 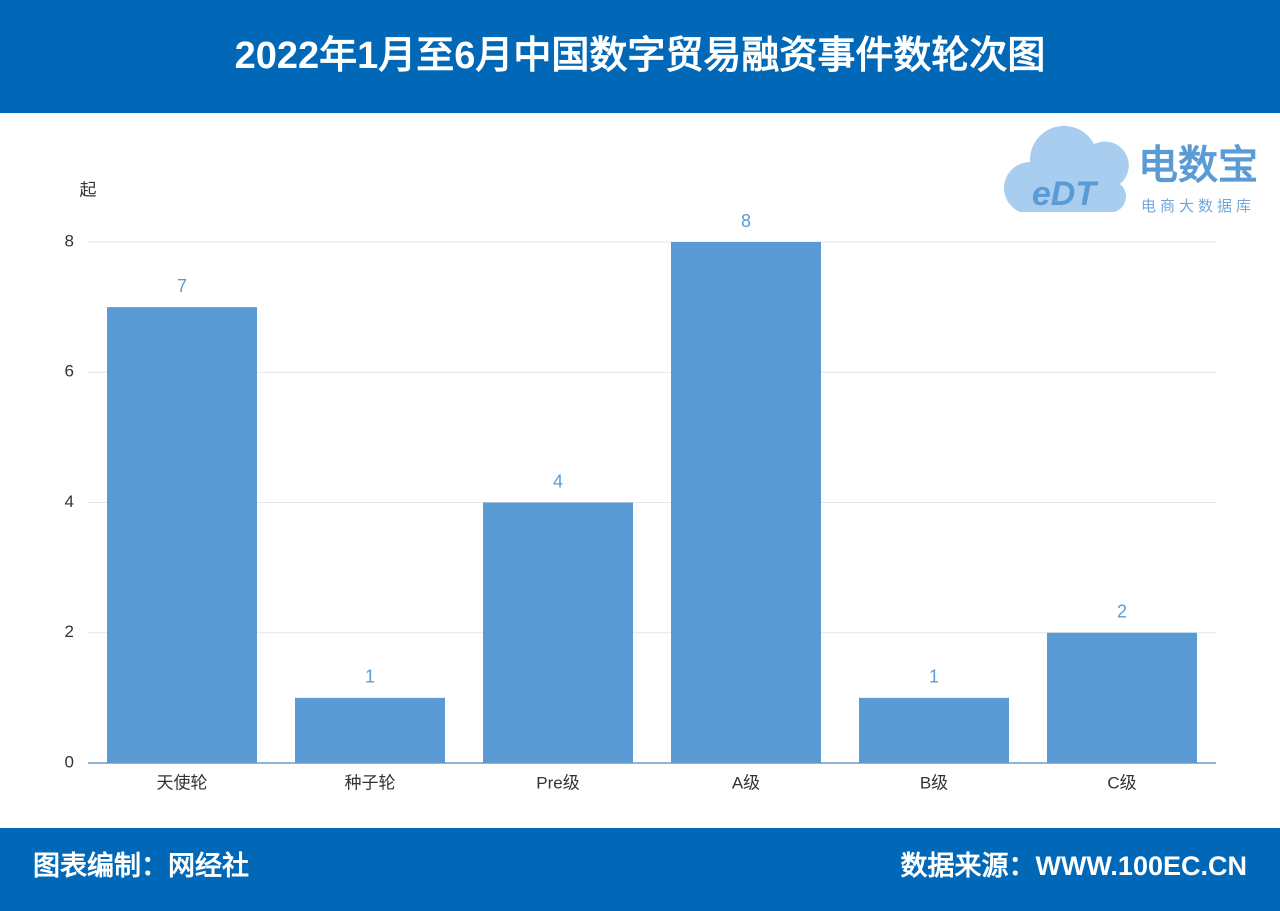 What do you see at coordinates (558, 481) in the screenshot?
I see `data-label: 4` at bounding box center [558, 481].